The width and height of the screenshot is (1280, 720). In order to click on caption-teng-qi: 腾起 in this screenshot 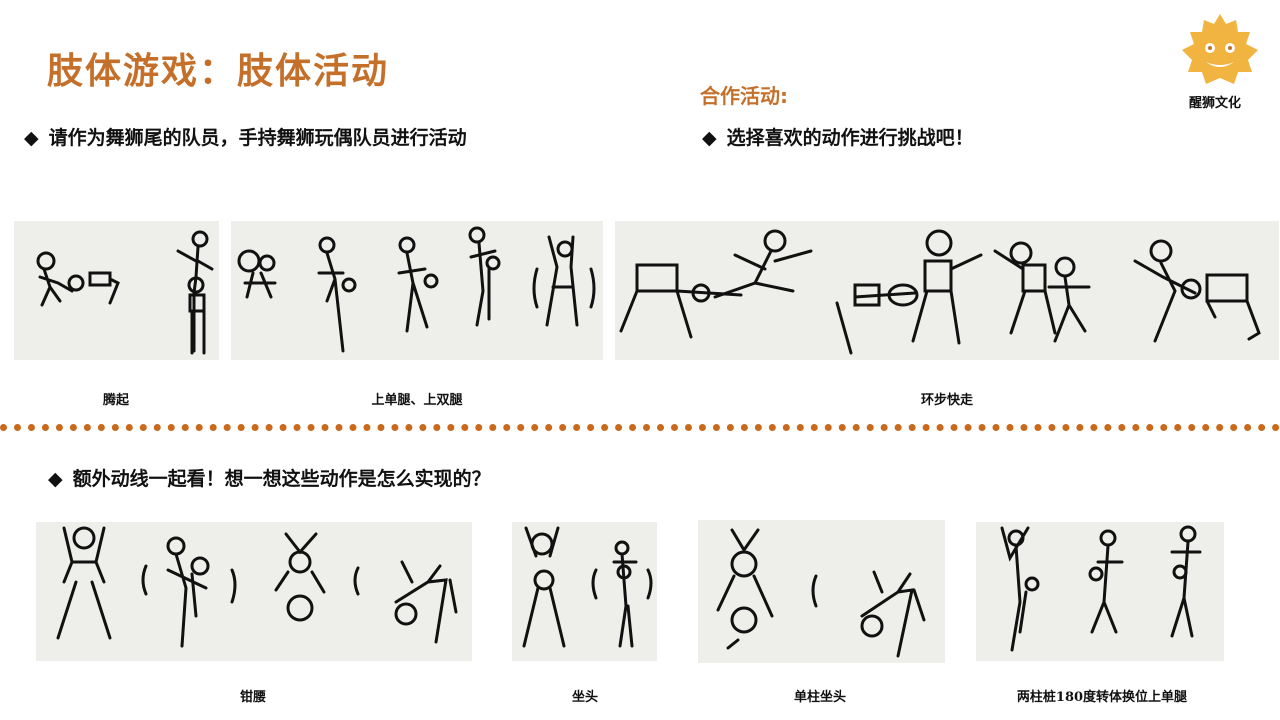, I will do `click(115, 400)`.